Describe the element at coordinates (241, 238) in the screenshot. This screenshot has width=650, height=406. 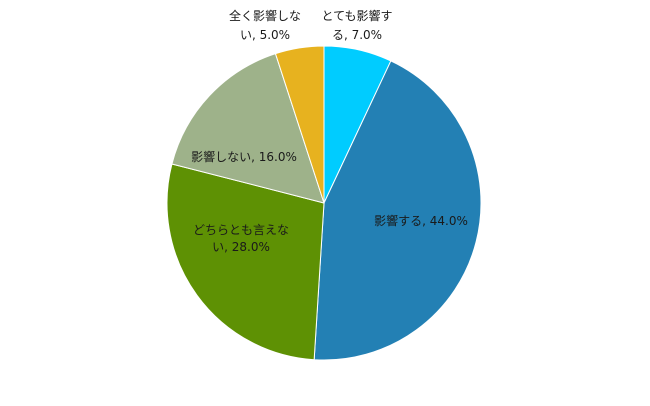
I see `data-label-3: どちらとも言えない, 28.0%` at that location.